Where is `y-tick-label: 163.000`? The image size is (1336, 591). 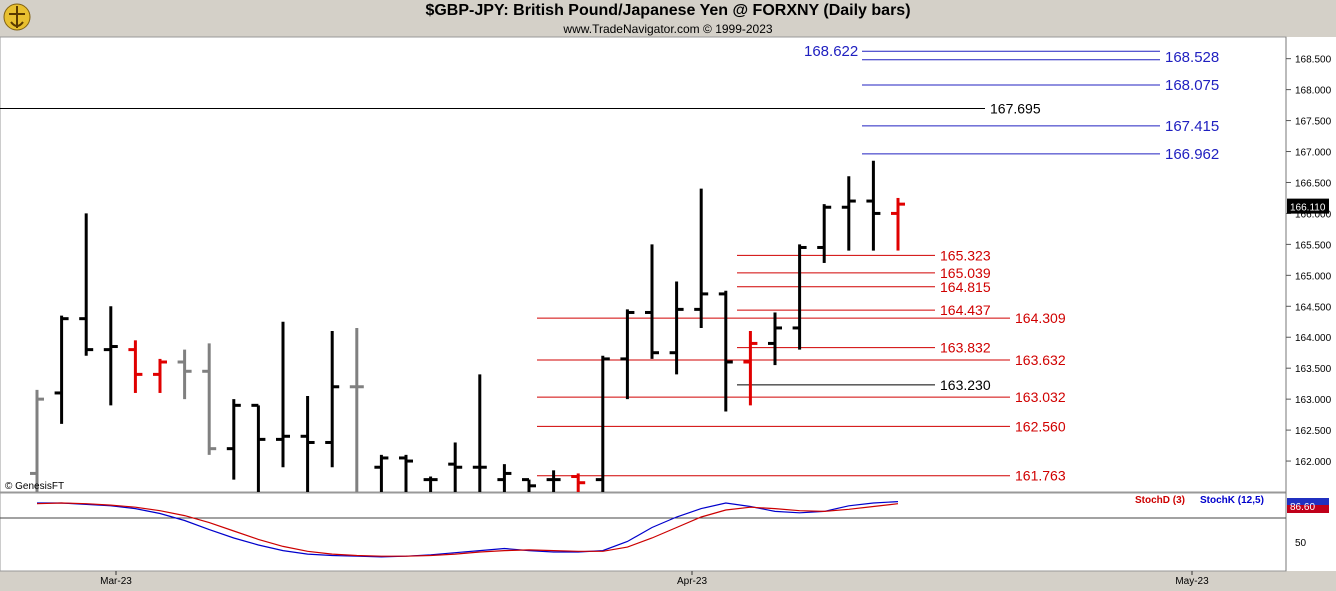 y-tick-label: 163.000 is located at coordinates (1313, 400).